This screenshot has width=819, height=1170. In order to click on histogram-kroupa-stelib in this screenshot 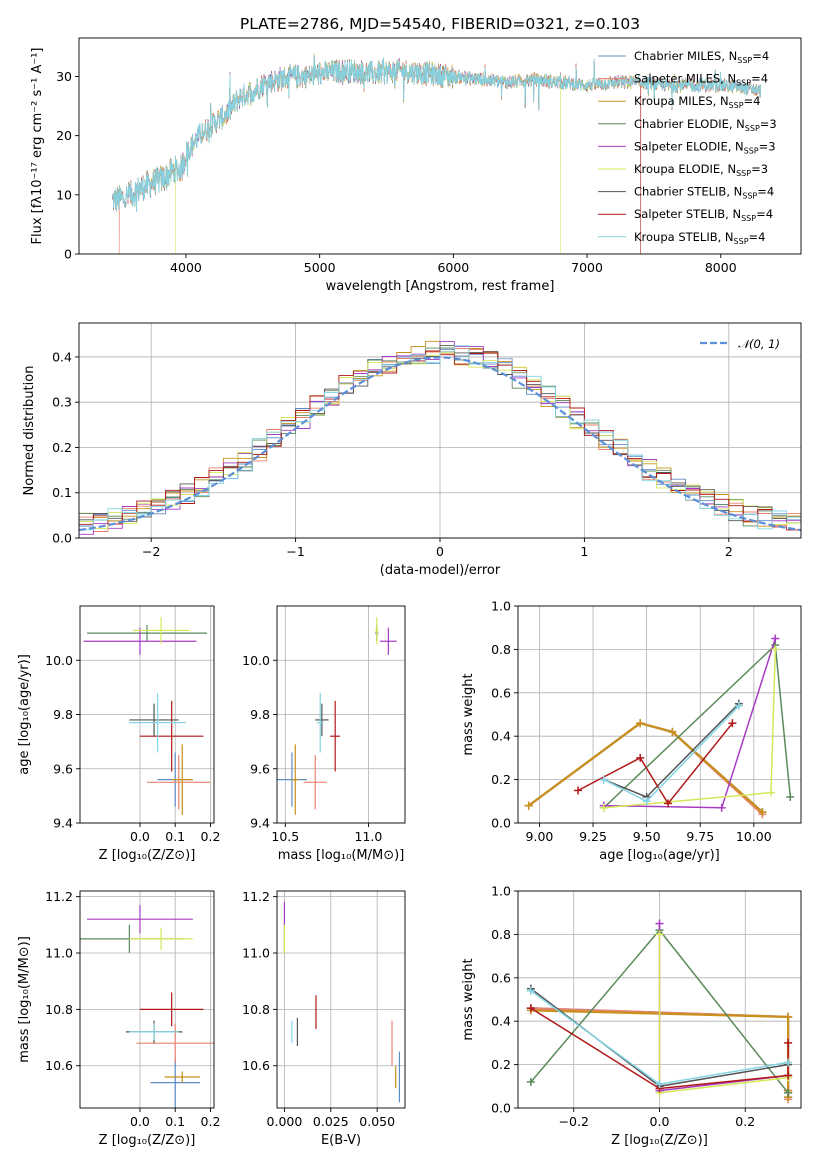, I will do `click(440, 441)`.